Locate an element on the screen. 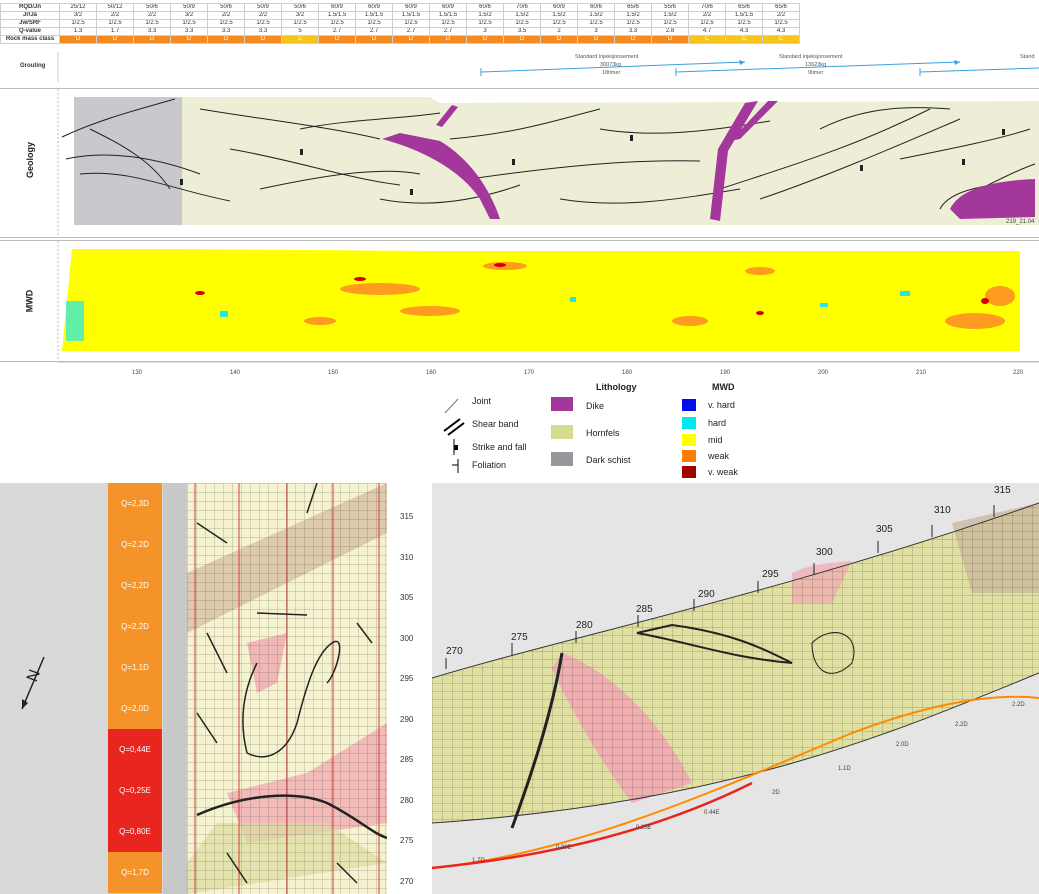 This screenshot has width=1039, height=894. mid-swatch is located at coordinates (689, 440).